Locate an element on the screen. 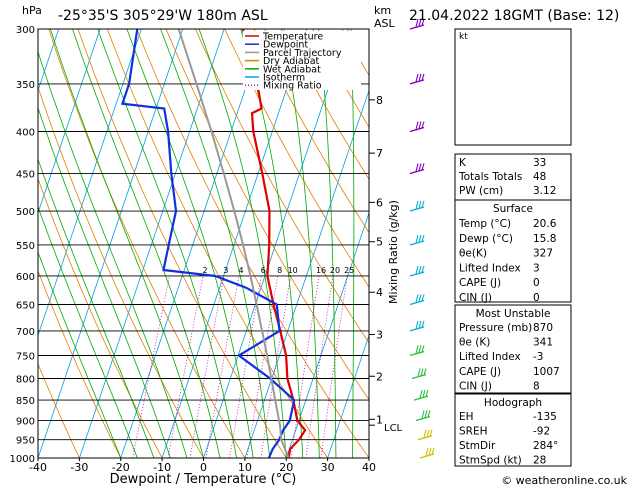 The height and width of the screenshot is (486, 629). index-row-label: PW (cm) is located at coordinates (481, 191).